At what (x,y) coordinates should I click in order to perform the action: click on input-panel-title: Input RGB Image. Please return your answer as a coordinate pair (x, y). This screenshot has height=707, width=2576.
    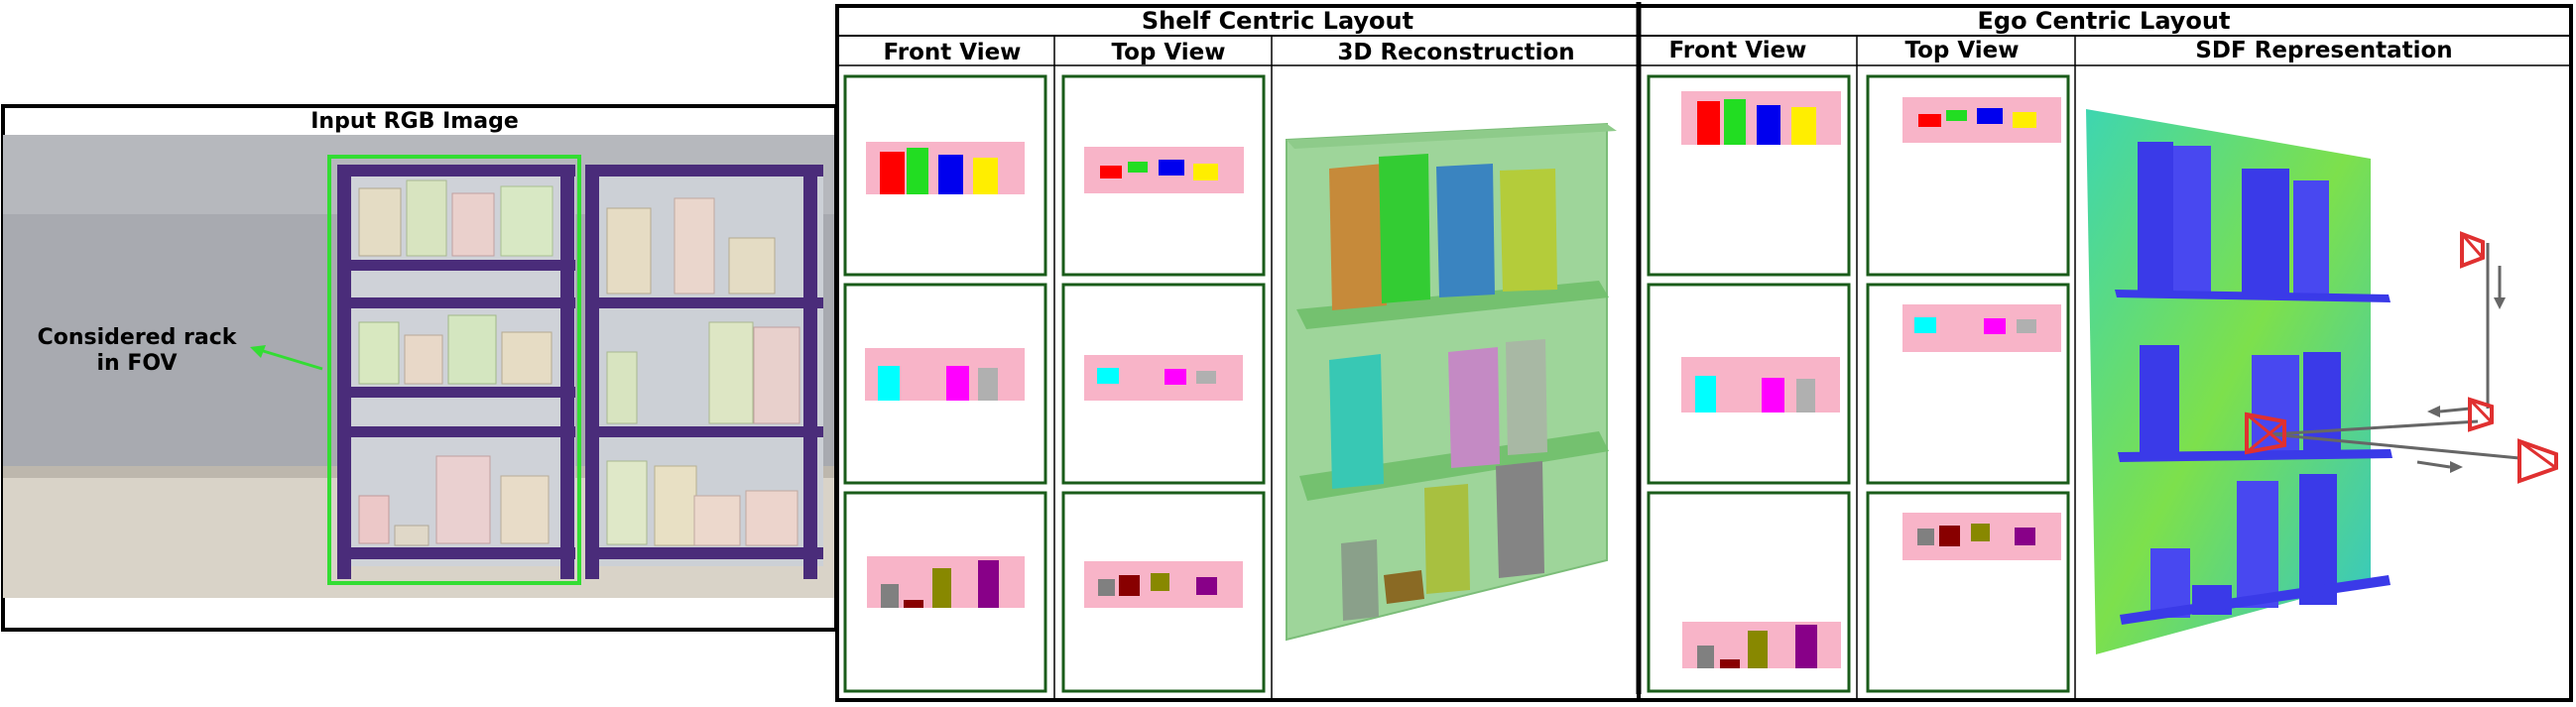
    Looking at the image, I should click on (414, 121).